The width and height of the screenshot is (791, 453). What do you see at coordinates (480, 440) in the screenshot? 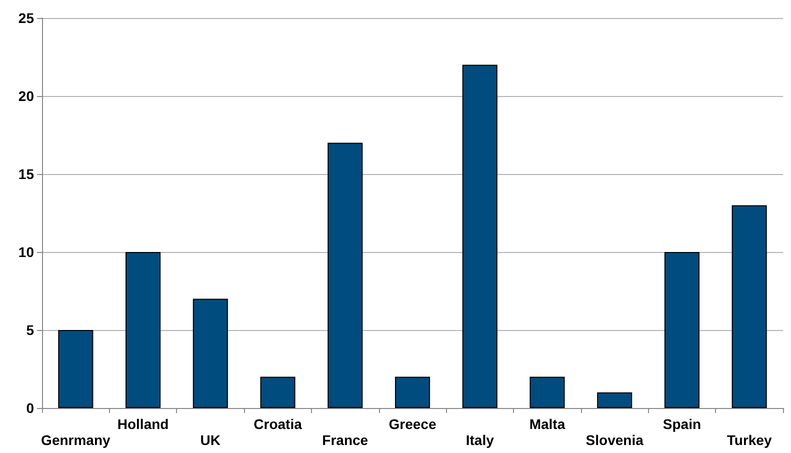
I see `x-tick-label: Italy` at bounding box center [480, 440].